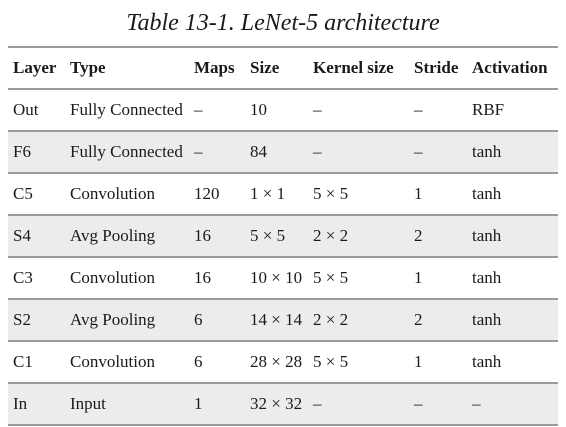 The image size is (566, 427). What do you see at coordinates (127, 68) in the screenshot?
I see `header-type: Type` at bounding box center [127, 68].